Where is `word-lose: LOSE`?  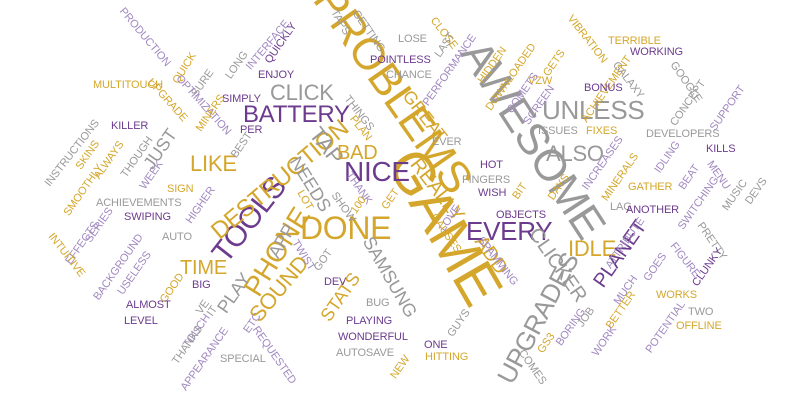 word-lose: LOSE is located at coordinates (412, 39).